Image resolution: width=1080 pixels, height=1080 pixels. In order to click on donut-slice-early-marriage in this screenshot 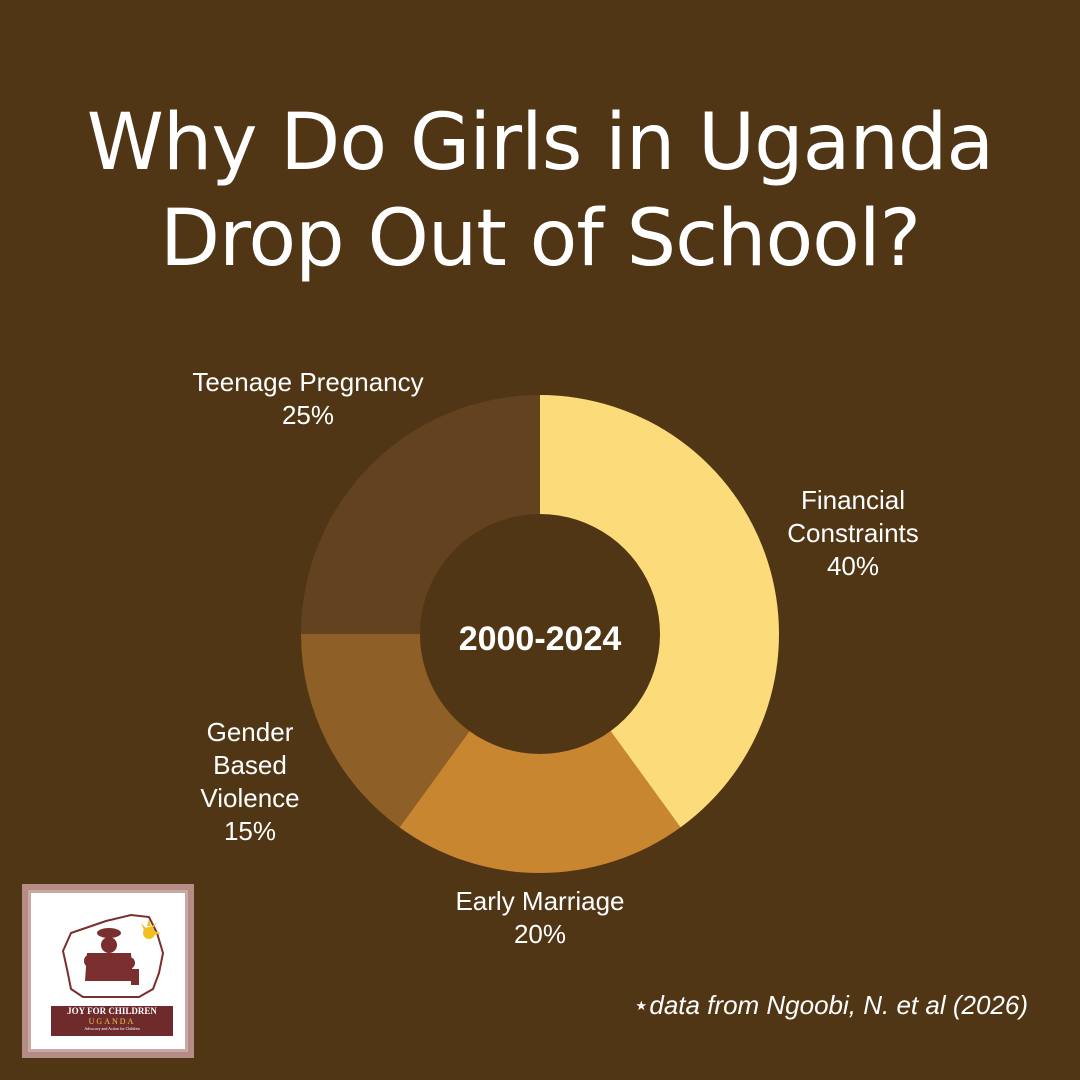, I will do `click(540, 802)`.